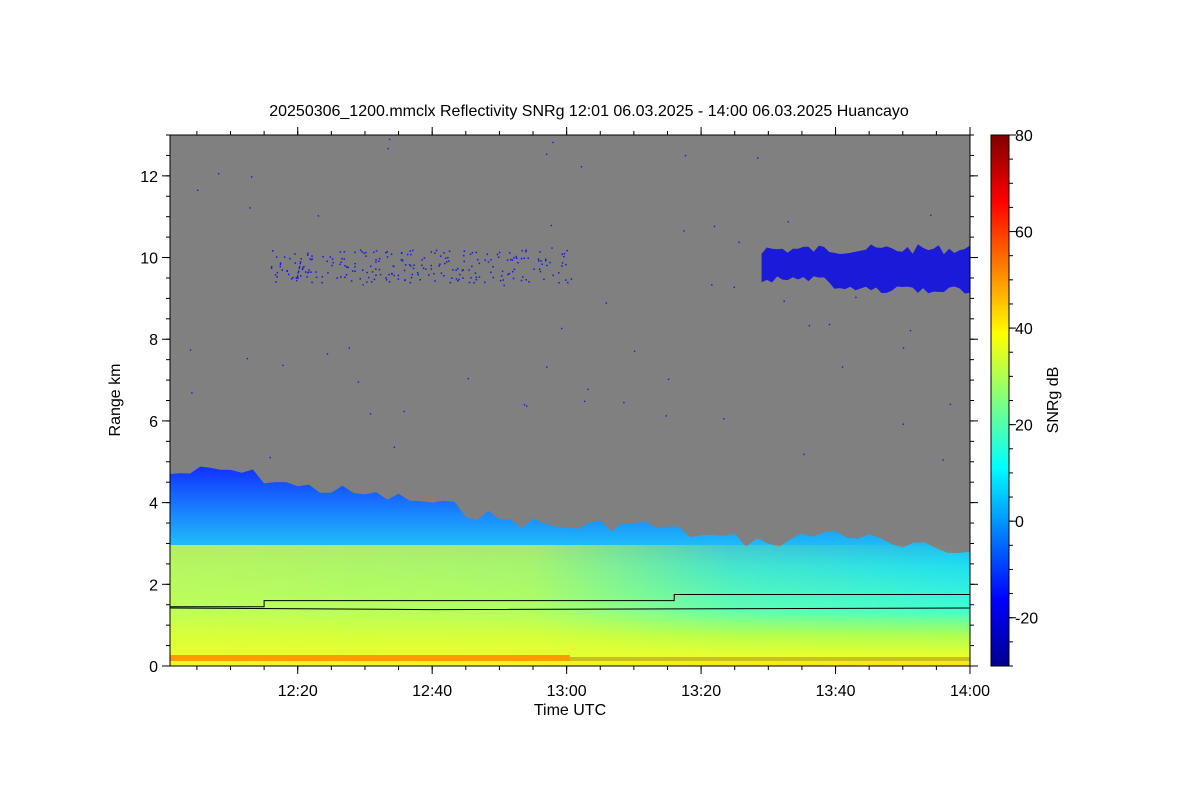  I want to click on y-axis-label: Range km, so click(115, 400).